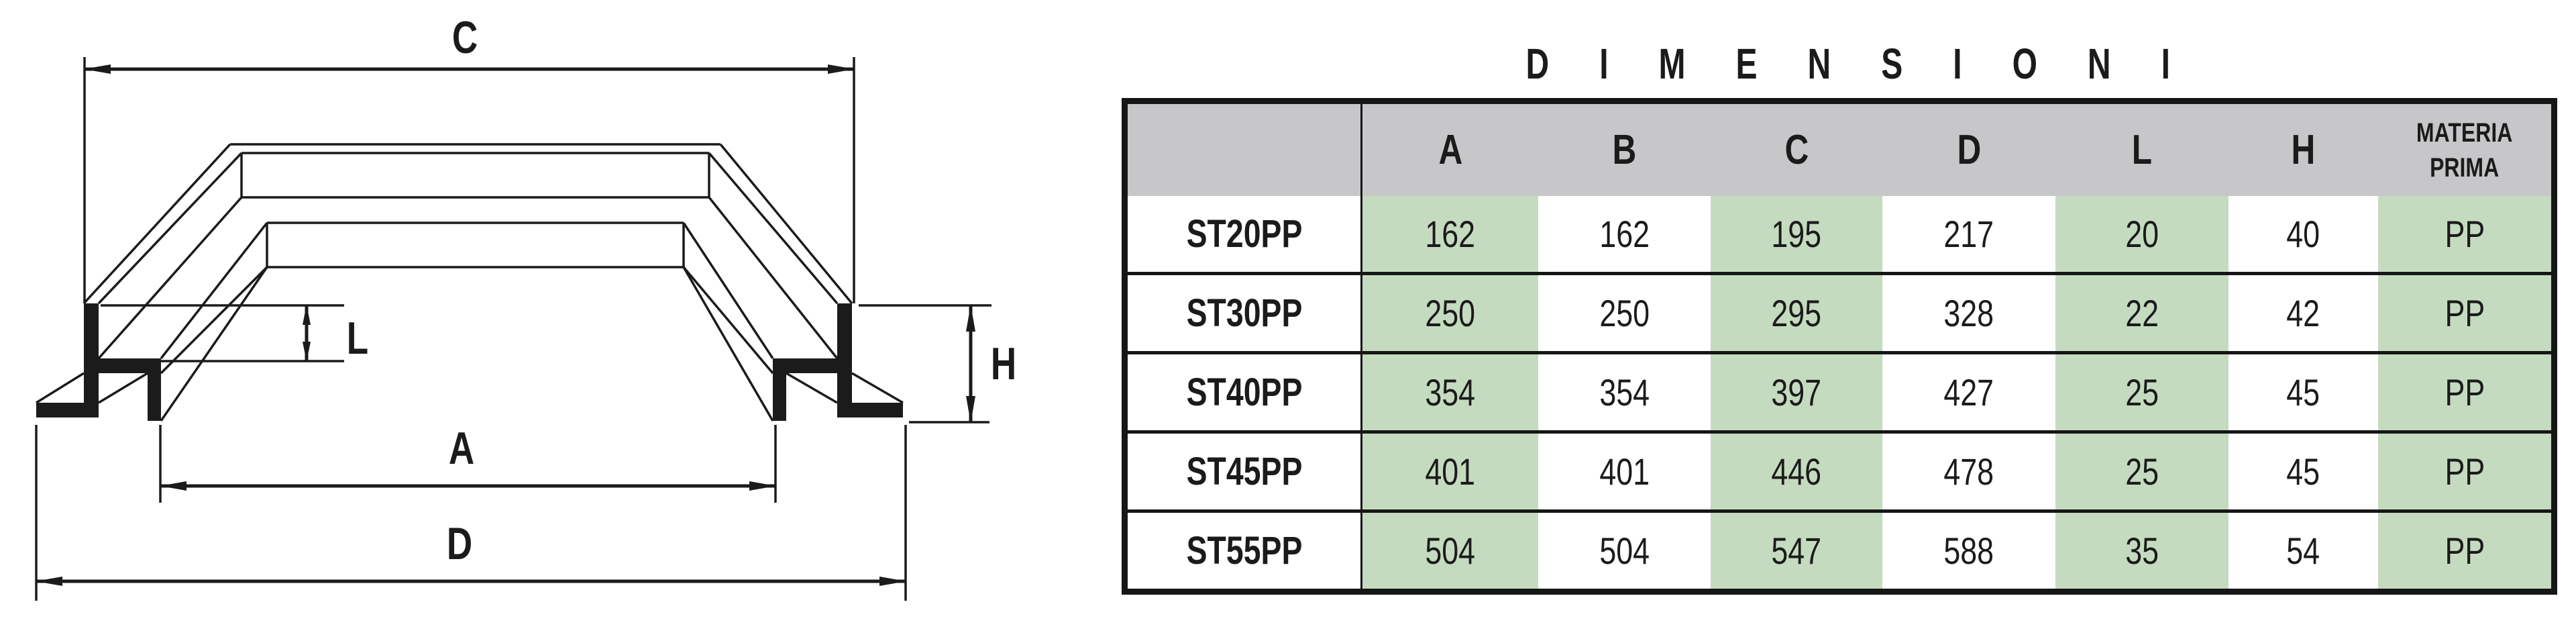 This screenshot has height=641, width=2576. Describe the element at coordinates (357, 338) in the screenshot. I see `dimension-label-L: L` at that location.